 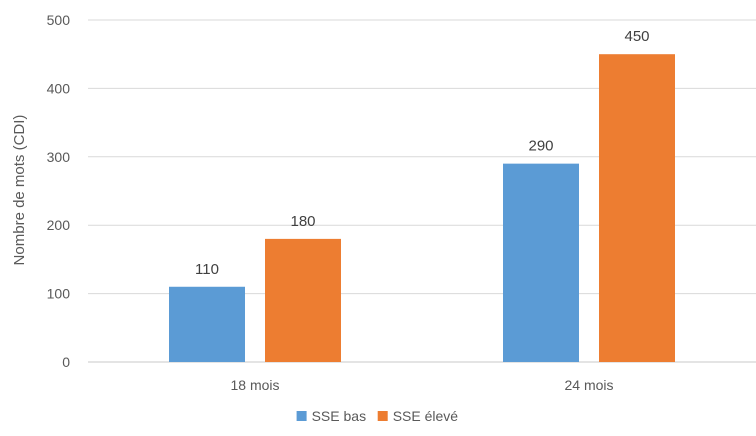 What do you see at coordinates (59, 20) in the screenshot?
I see `y-tick-label: 500` at bounding box center [59, 20].